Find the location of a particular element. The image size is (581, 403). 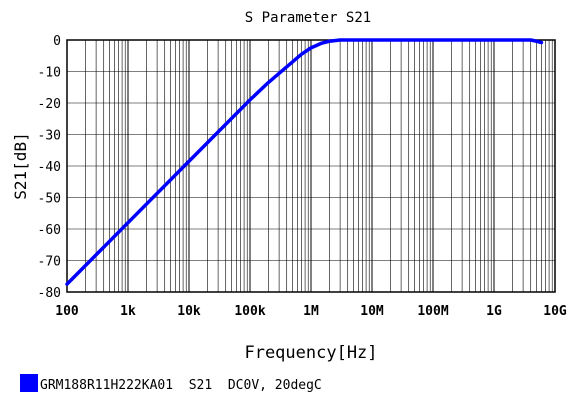

y-tick-label: -70 is located at coordinates (49, 262).